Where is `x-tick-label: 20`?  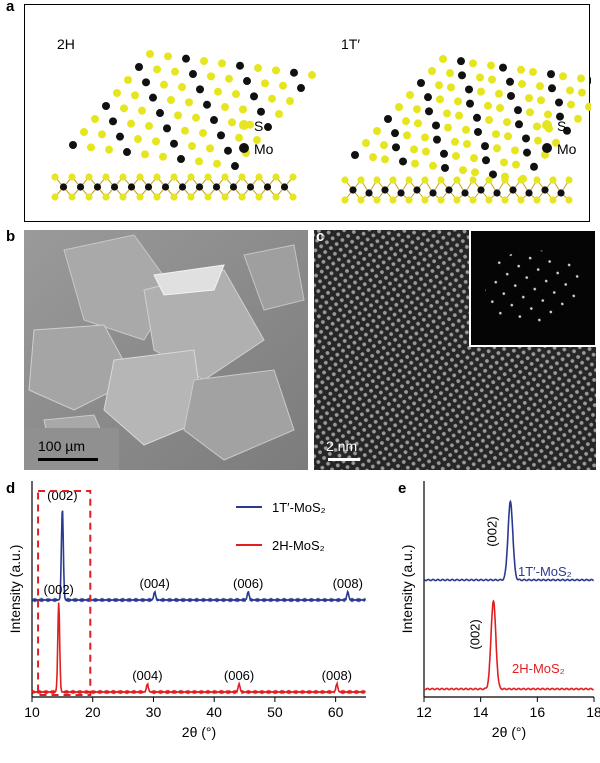
x-tick-label: 20 is located at coordinates (93, 712).